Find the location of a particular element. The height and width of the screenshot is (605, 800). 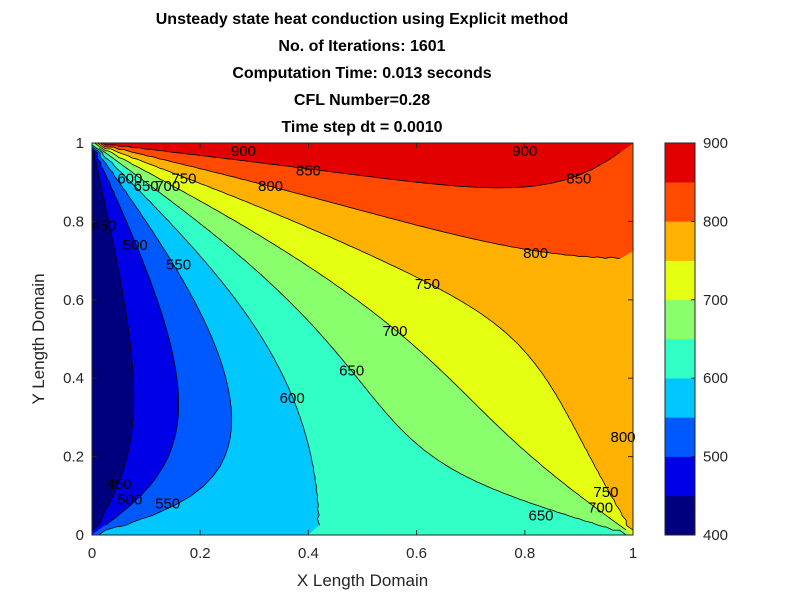

title-line: CFL Number=0.28 is located at coordinates (362, 100).